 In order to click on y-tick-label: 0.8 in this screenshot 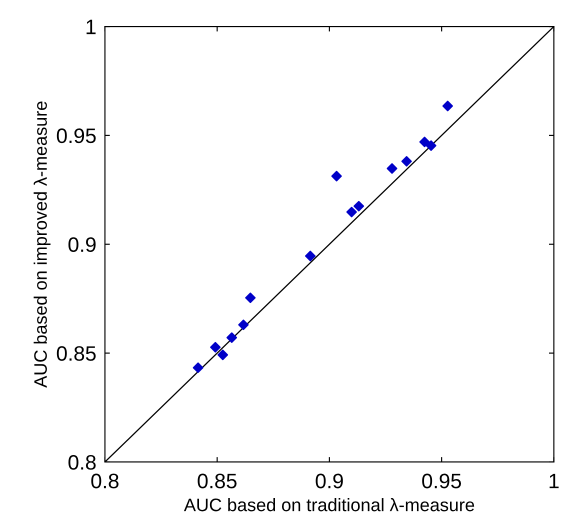, I will do `click(82, 462)`.